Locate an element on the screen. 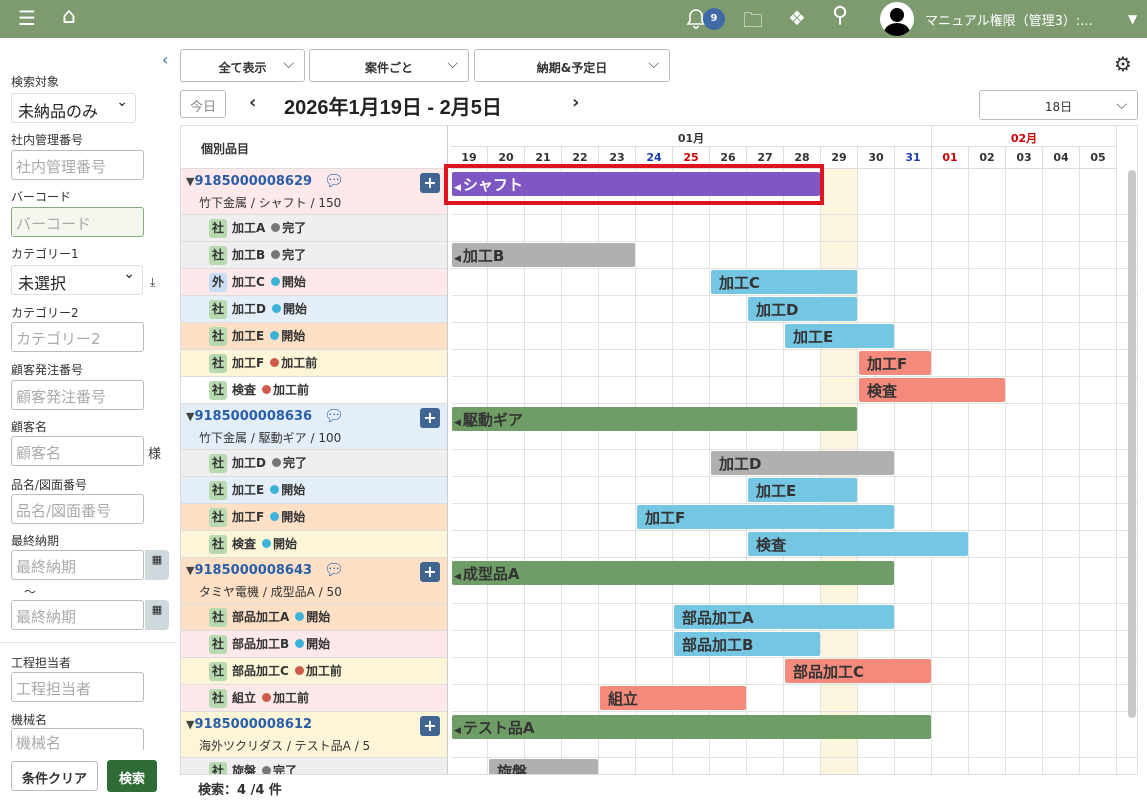  gantt-bar: ◀ 成型品A is located at coordinates (673, 573).